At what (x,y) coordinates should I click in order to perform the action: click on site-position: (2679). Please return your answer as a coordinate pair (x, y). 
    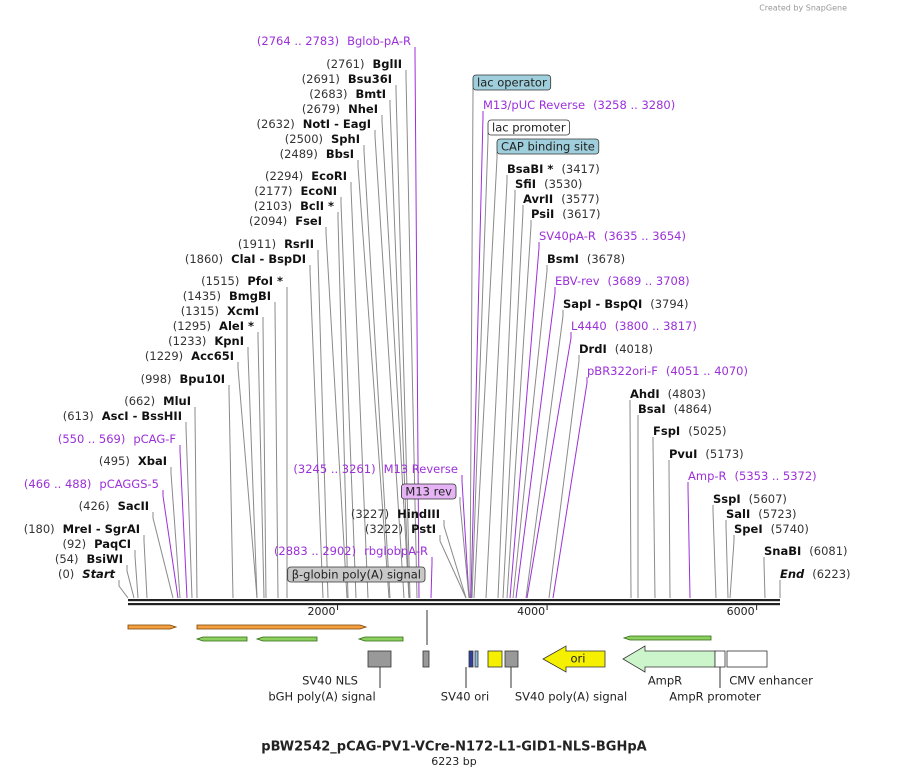
    Looking at the image, I should click on (321, 109).